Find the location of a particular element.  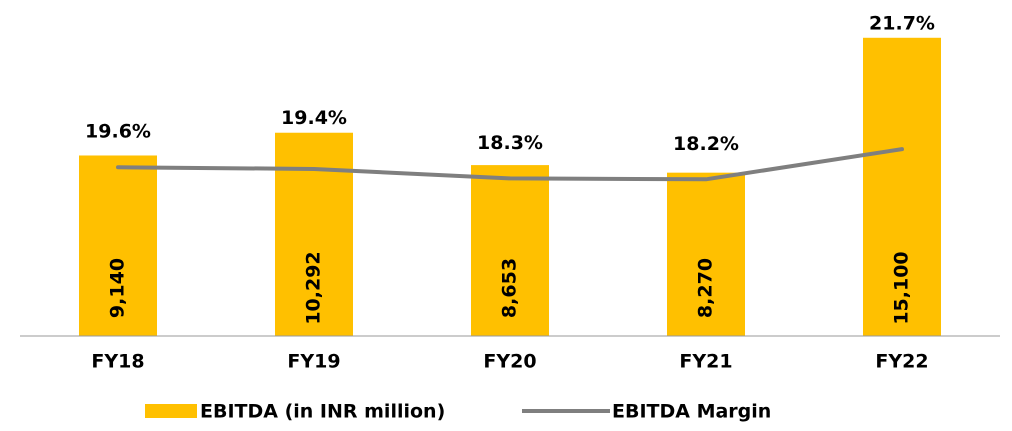

legend-label: EBITDA Margin is located at coordinates (691, 412).